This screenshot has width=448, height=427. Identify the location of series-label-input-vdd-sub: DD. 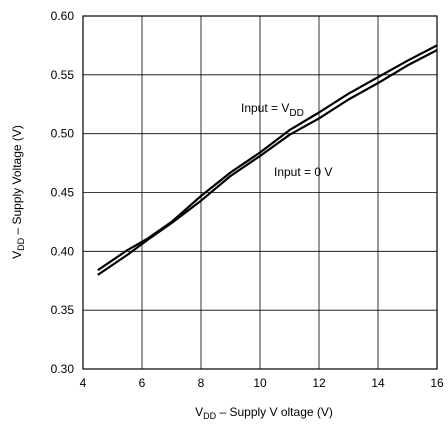
(296, 113).